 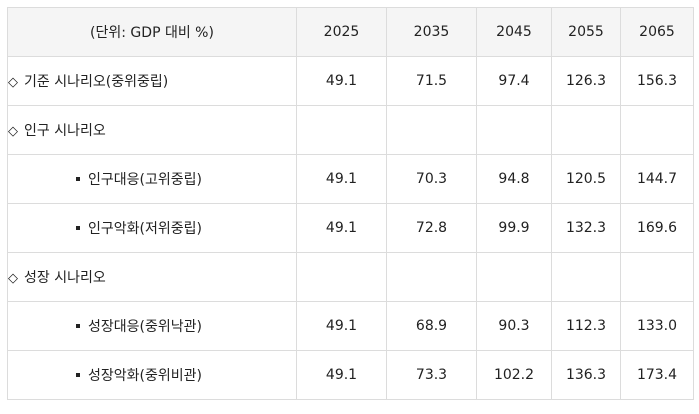 I want to click on row-label: 성장대응(중위낙관), so click(x=152, y=326).